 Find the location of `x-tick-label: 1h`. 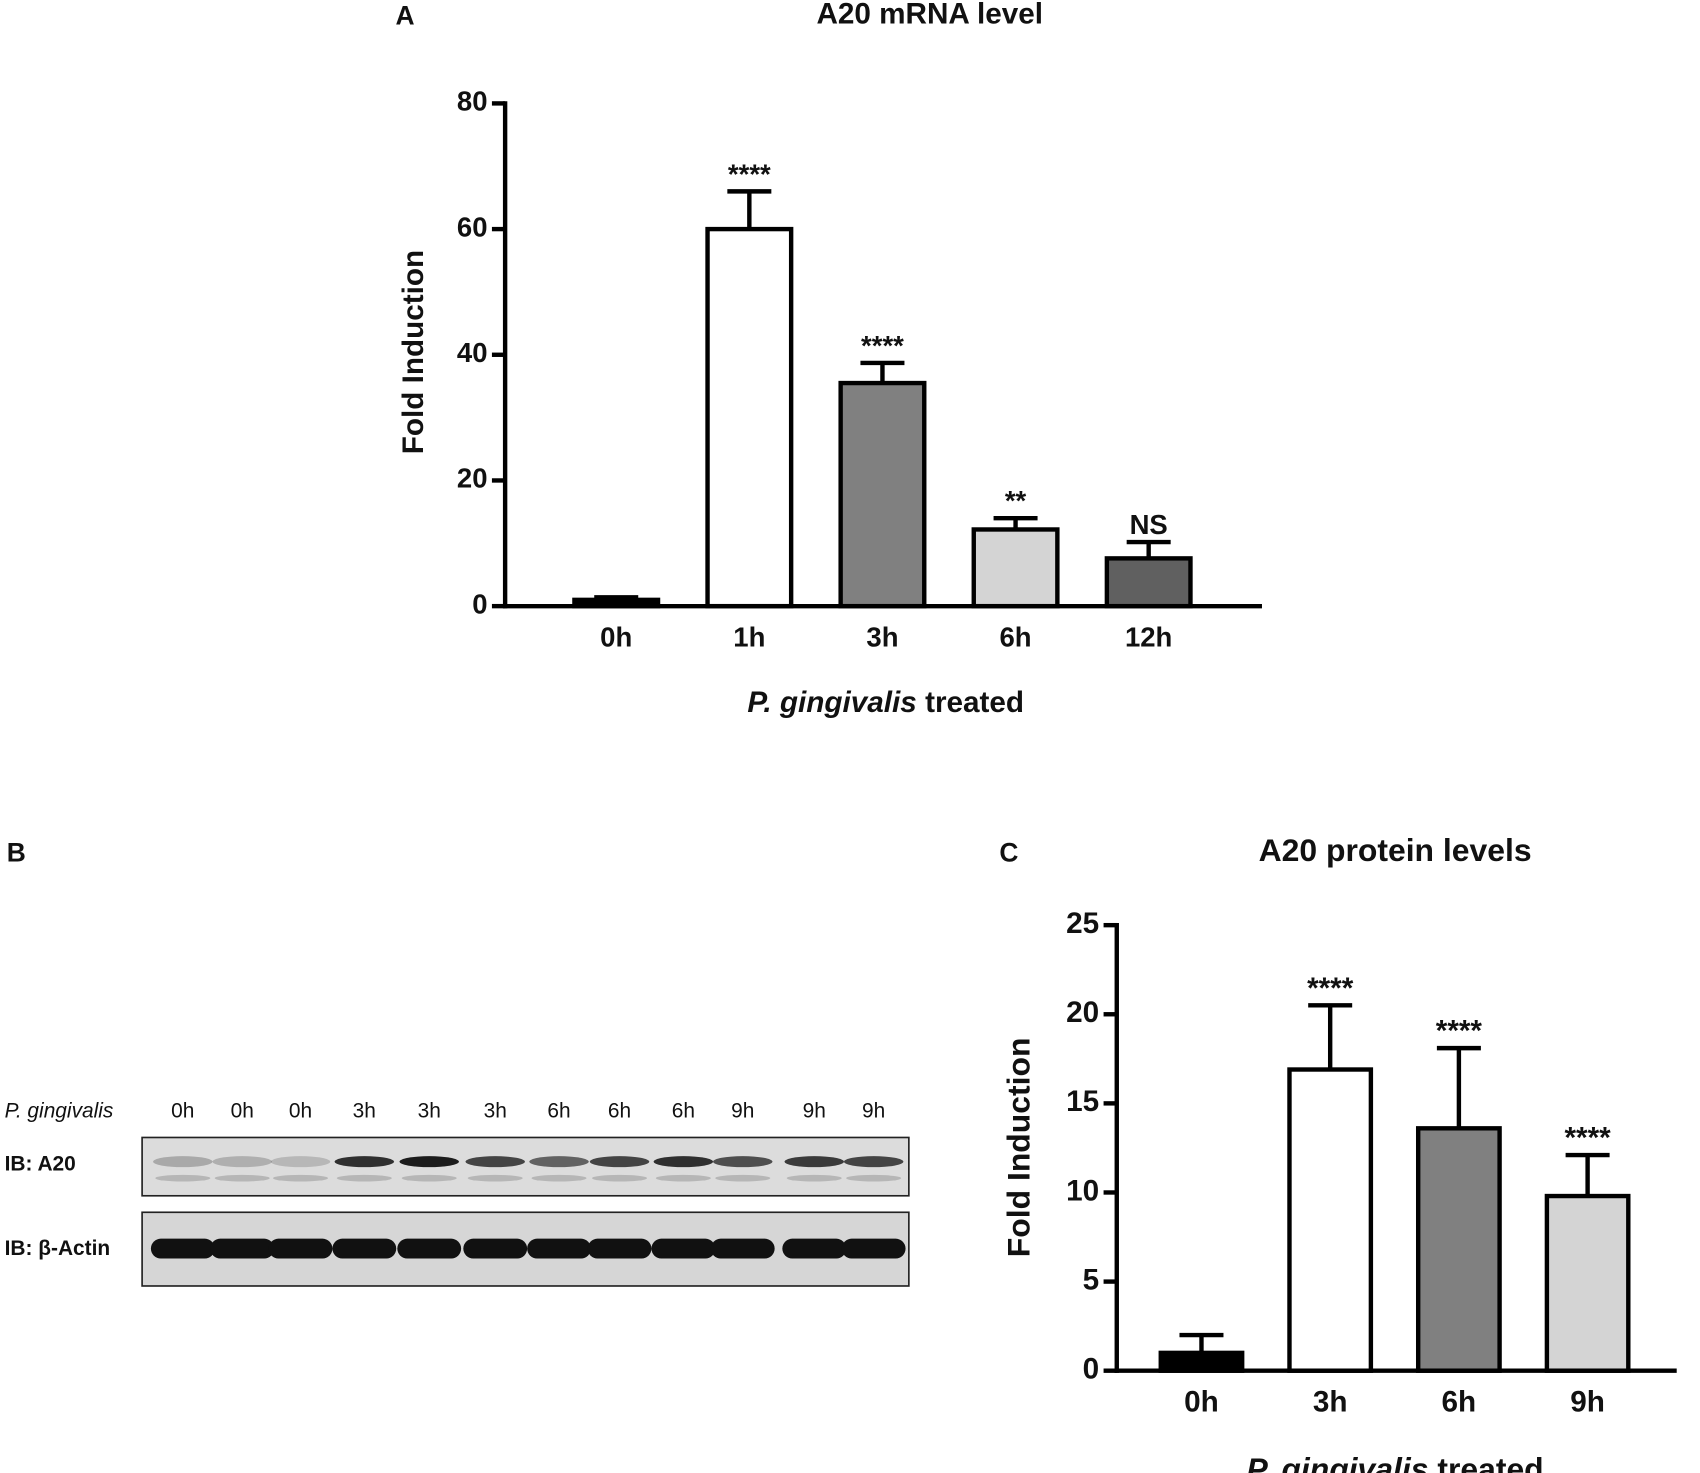

x-tick-label: 1h is located at coordinates (749, 636).